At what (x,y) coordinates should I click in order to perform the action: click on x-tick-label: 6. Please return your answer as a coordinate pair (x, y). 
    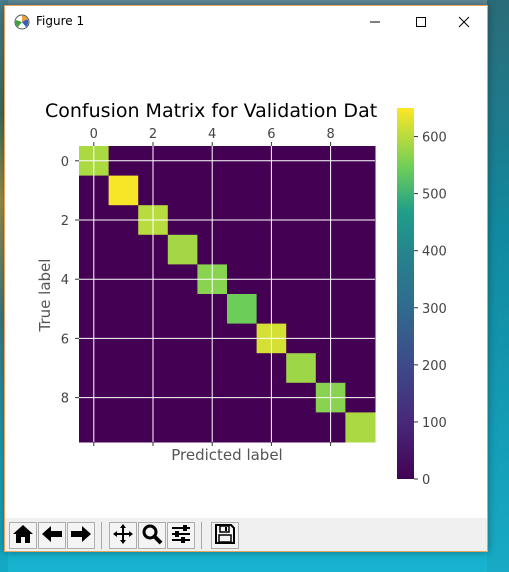
    Looking at the image, I should click on (271, 134).